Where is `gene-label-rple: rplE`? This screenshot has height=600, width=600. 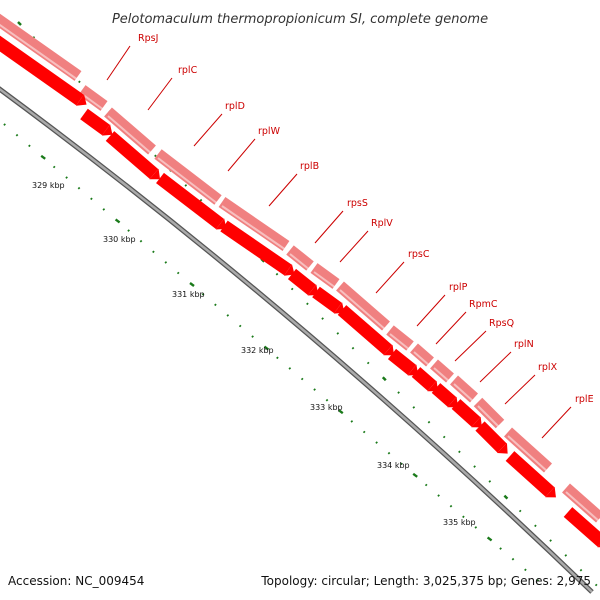
gene-label-rple: rplE is located at coordinates (584, 399).